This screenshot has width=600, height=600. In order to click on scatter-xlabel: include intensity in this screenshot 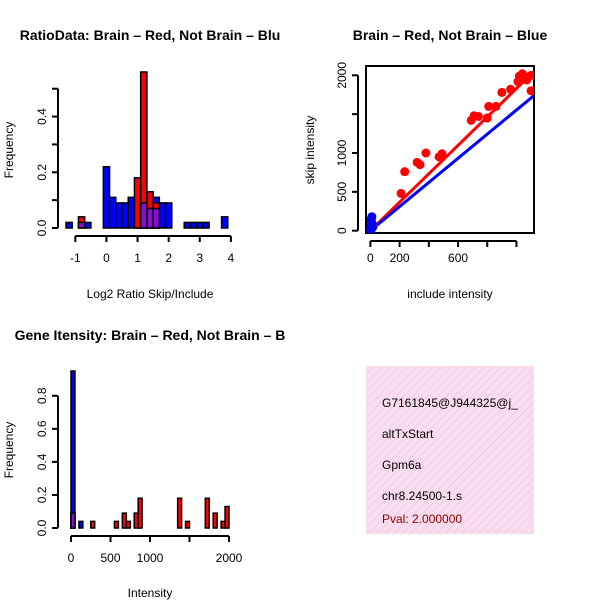, I will do `click(449, 294)`.